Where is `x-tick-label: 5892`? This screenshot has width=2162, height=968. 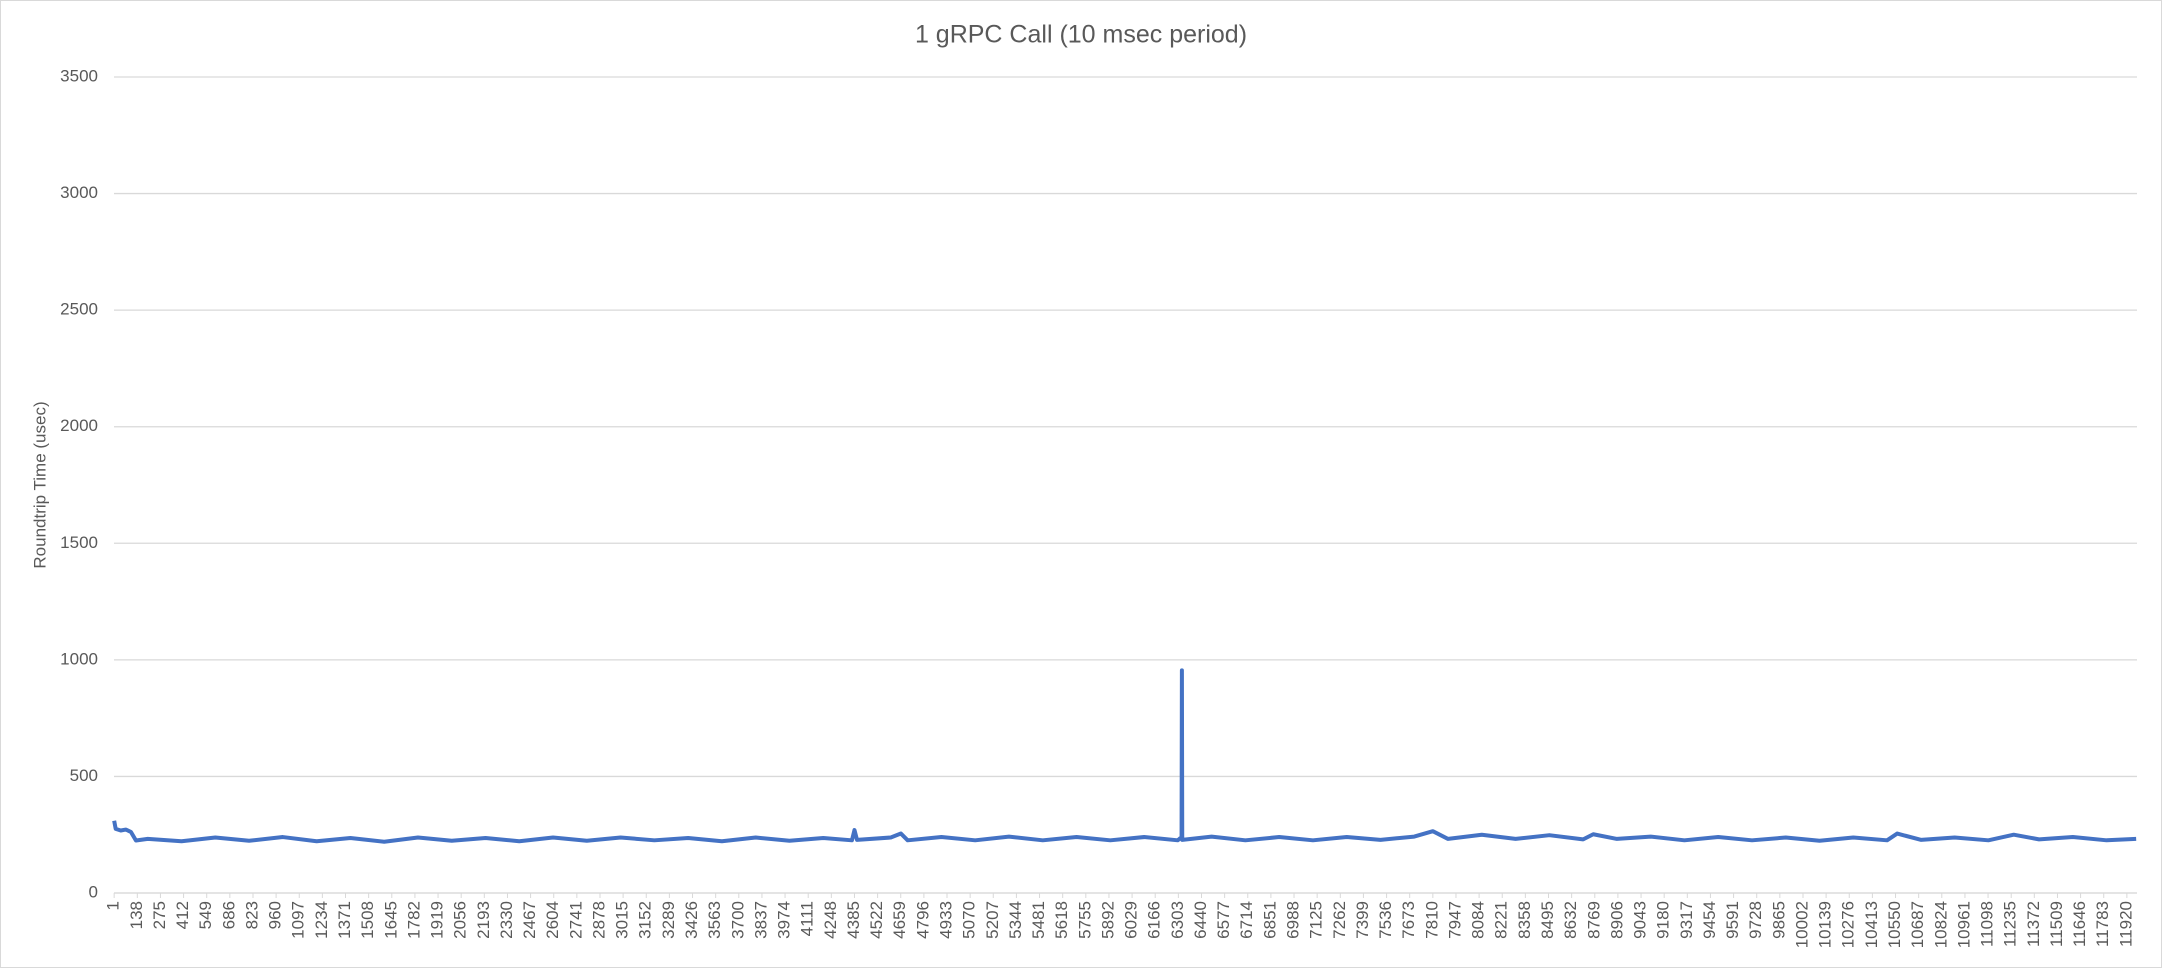
x-tick-label: 5892 is located at coordinates (1107, 920).